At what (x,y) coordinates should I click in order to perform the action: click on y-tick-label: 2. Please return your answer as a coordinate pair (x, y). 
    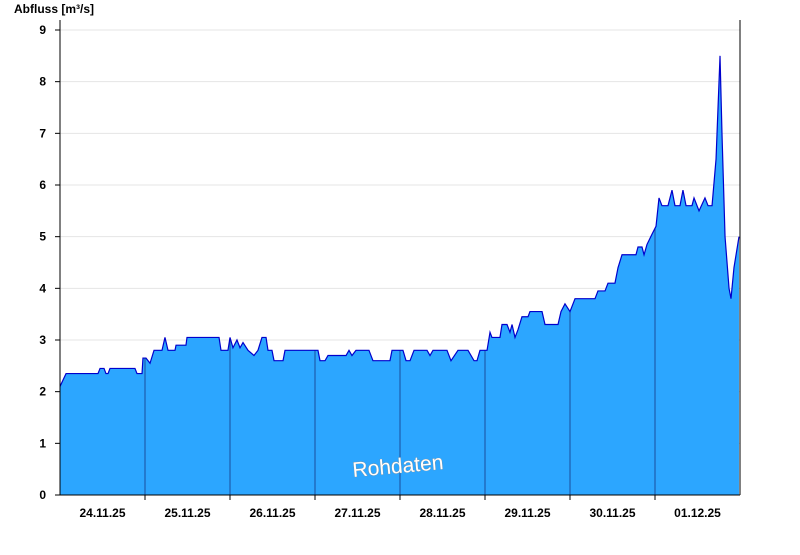
    Looking at the image, I should click on (42, 392).